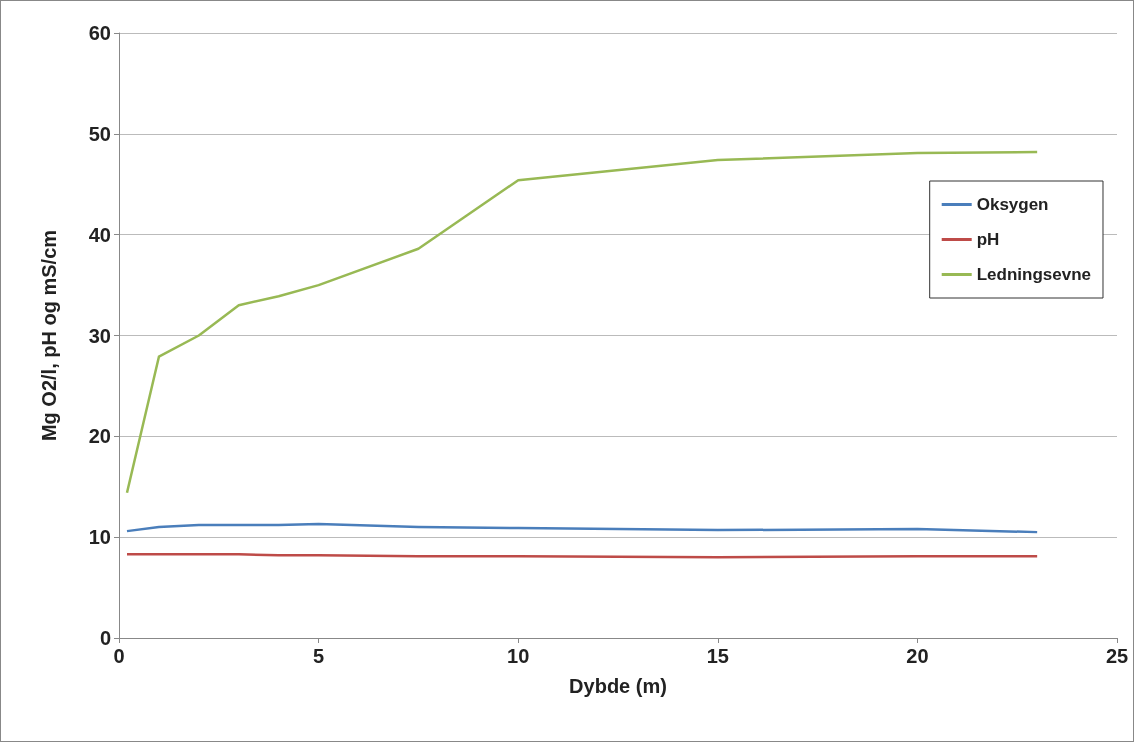  Describe the element at coordinates (319, 656) in the screenshot. I see `x-tick-label: 5` at that location.